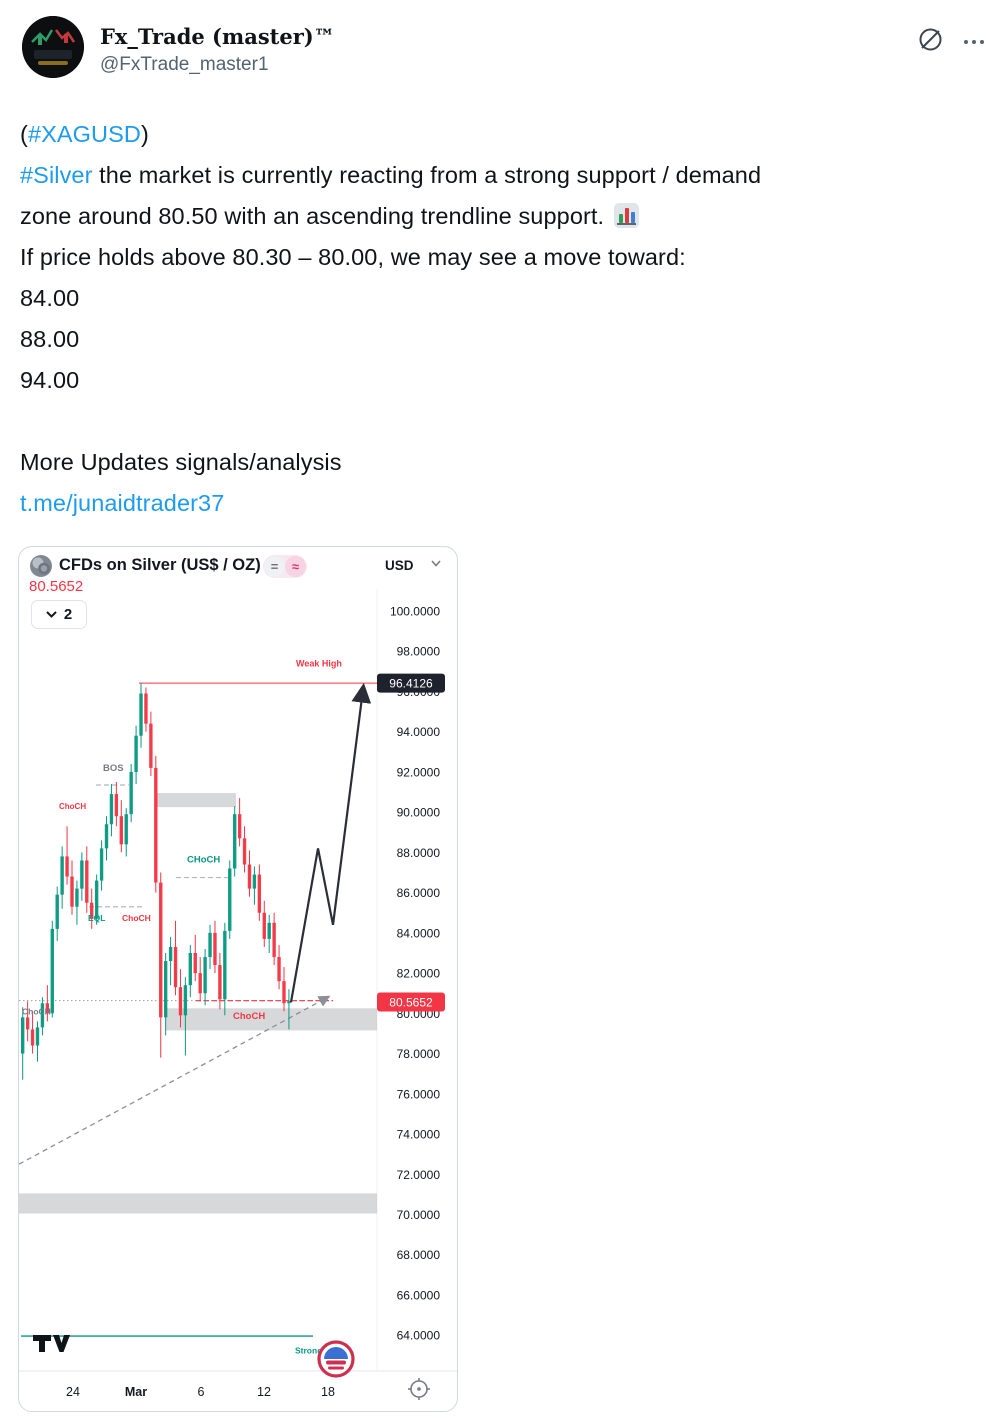 The height and width of the screenshot is (1422, 1000). Describe the element at coordinates (336, 1359) in the screenshot. I see `broker-emblem` at that location.